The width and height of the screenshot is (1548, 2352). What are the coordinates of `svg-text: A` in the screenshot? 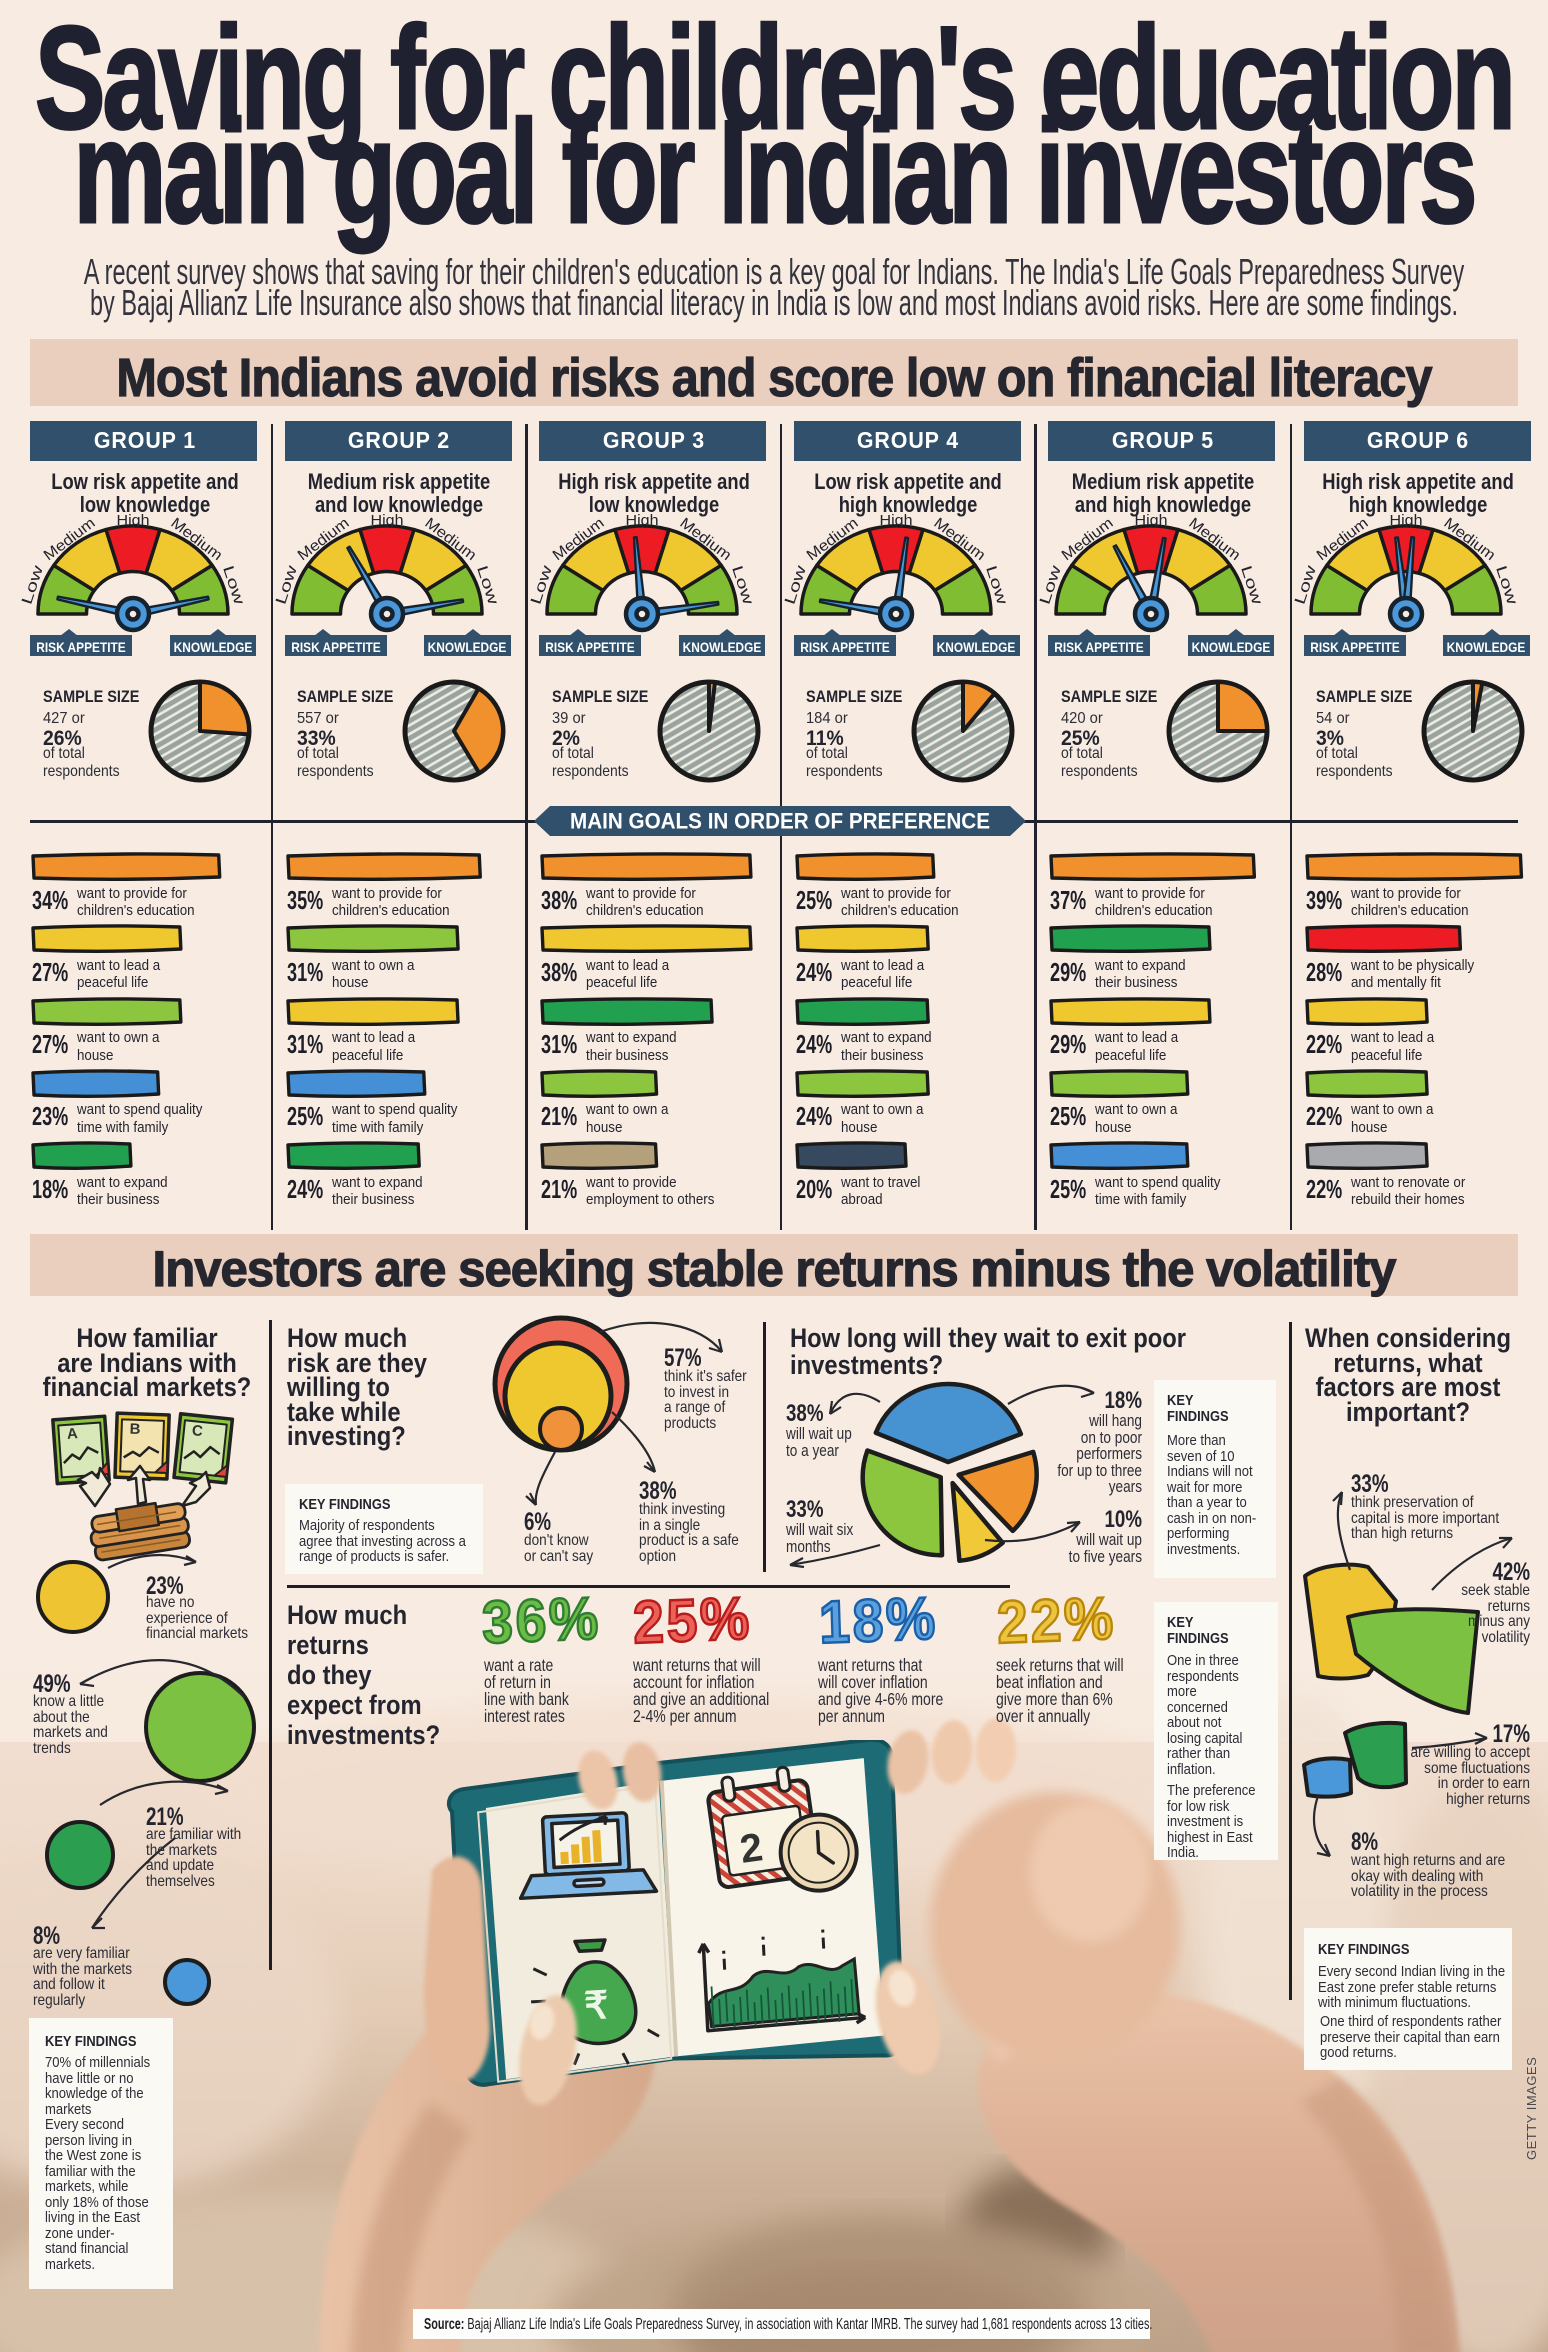 It's located at (72, 1434).